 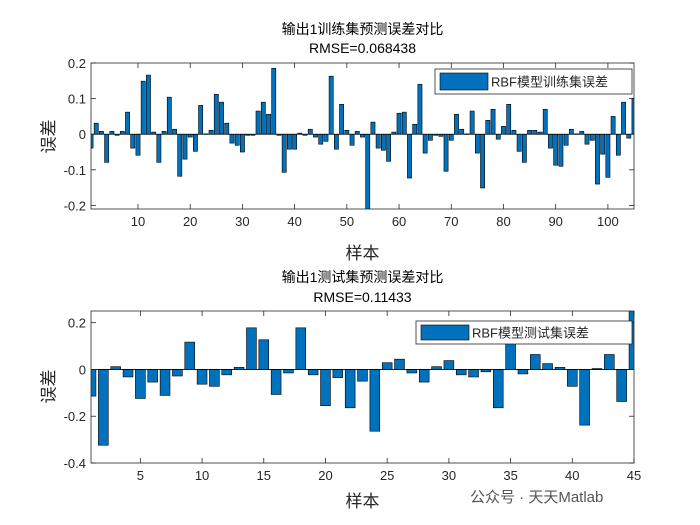 I want to click on chart2-legend: RBF模型测试集误差, so click(x=524, y=332).